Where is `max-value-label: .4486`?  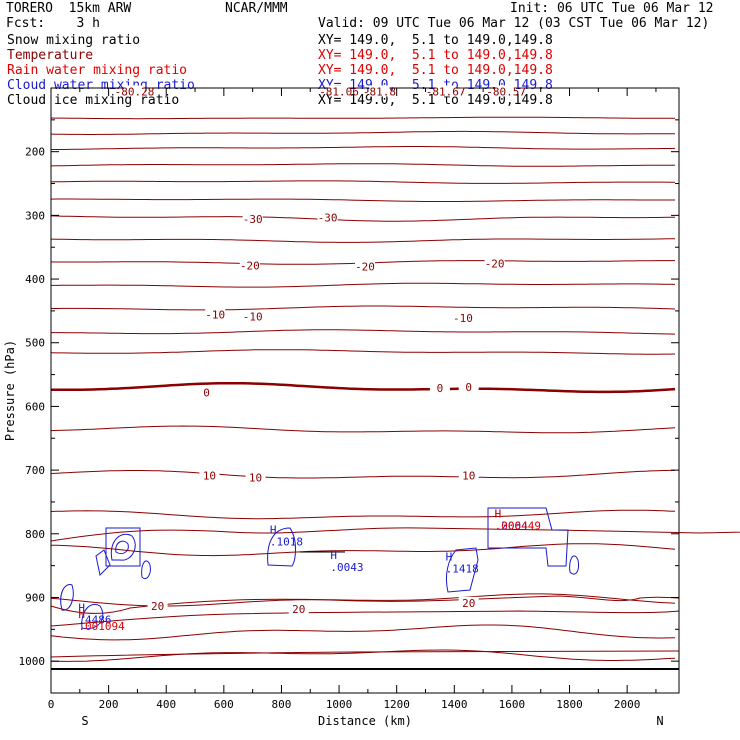
max-value-label: .4486 is located at coordinates (94, 620).